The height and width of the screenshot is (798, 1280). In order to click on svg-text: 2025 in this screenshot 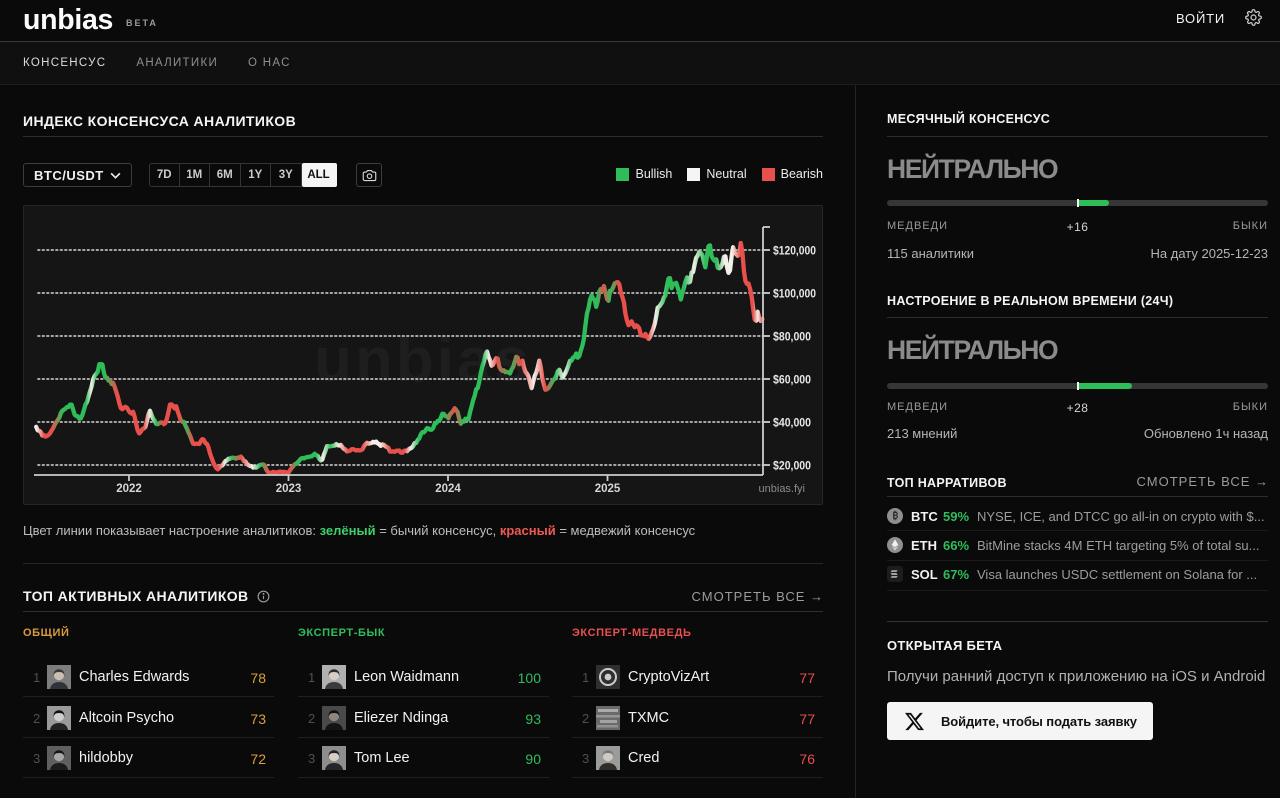, I will do `click(608, 489)`.